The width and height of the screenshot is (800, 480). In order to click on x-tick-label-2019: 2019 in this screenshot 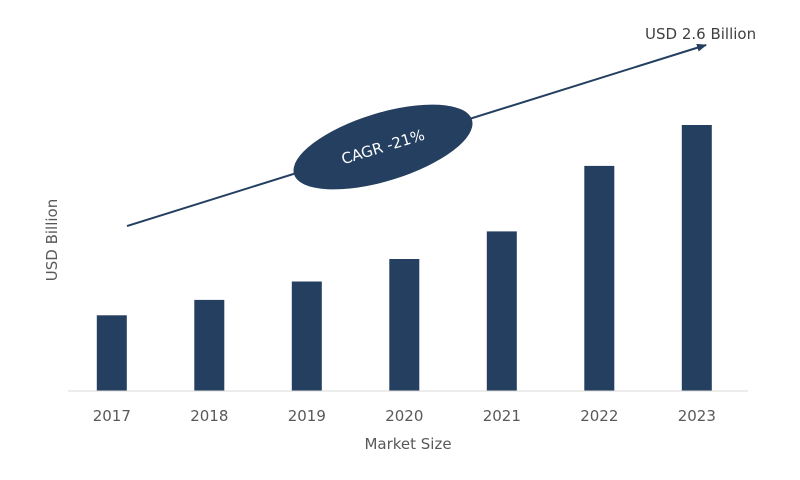, I will do `click(307, 416)`.